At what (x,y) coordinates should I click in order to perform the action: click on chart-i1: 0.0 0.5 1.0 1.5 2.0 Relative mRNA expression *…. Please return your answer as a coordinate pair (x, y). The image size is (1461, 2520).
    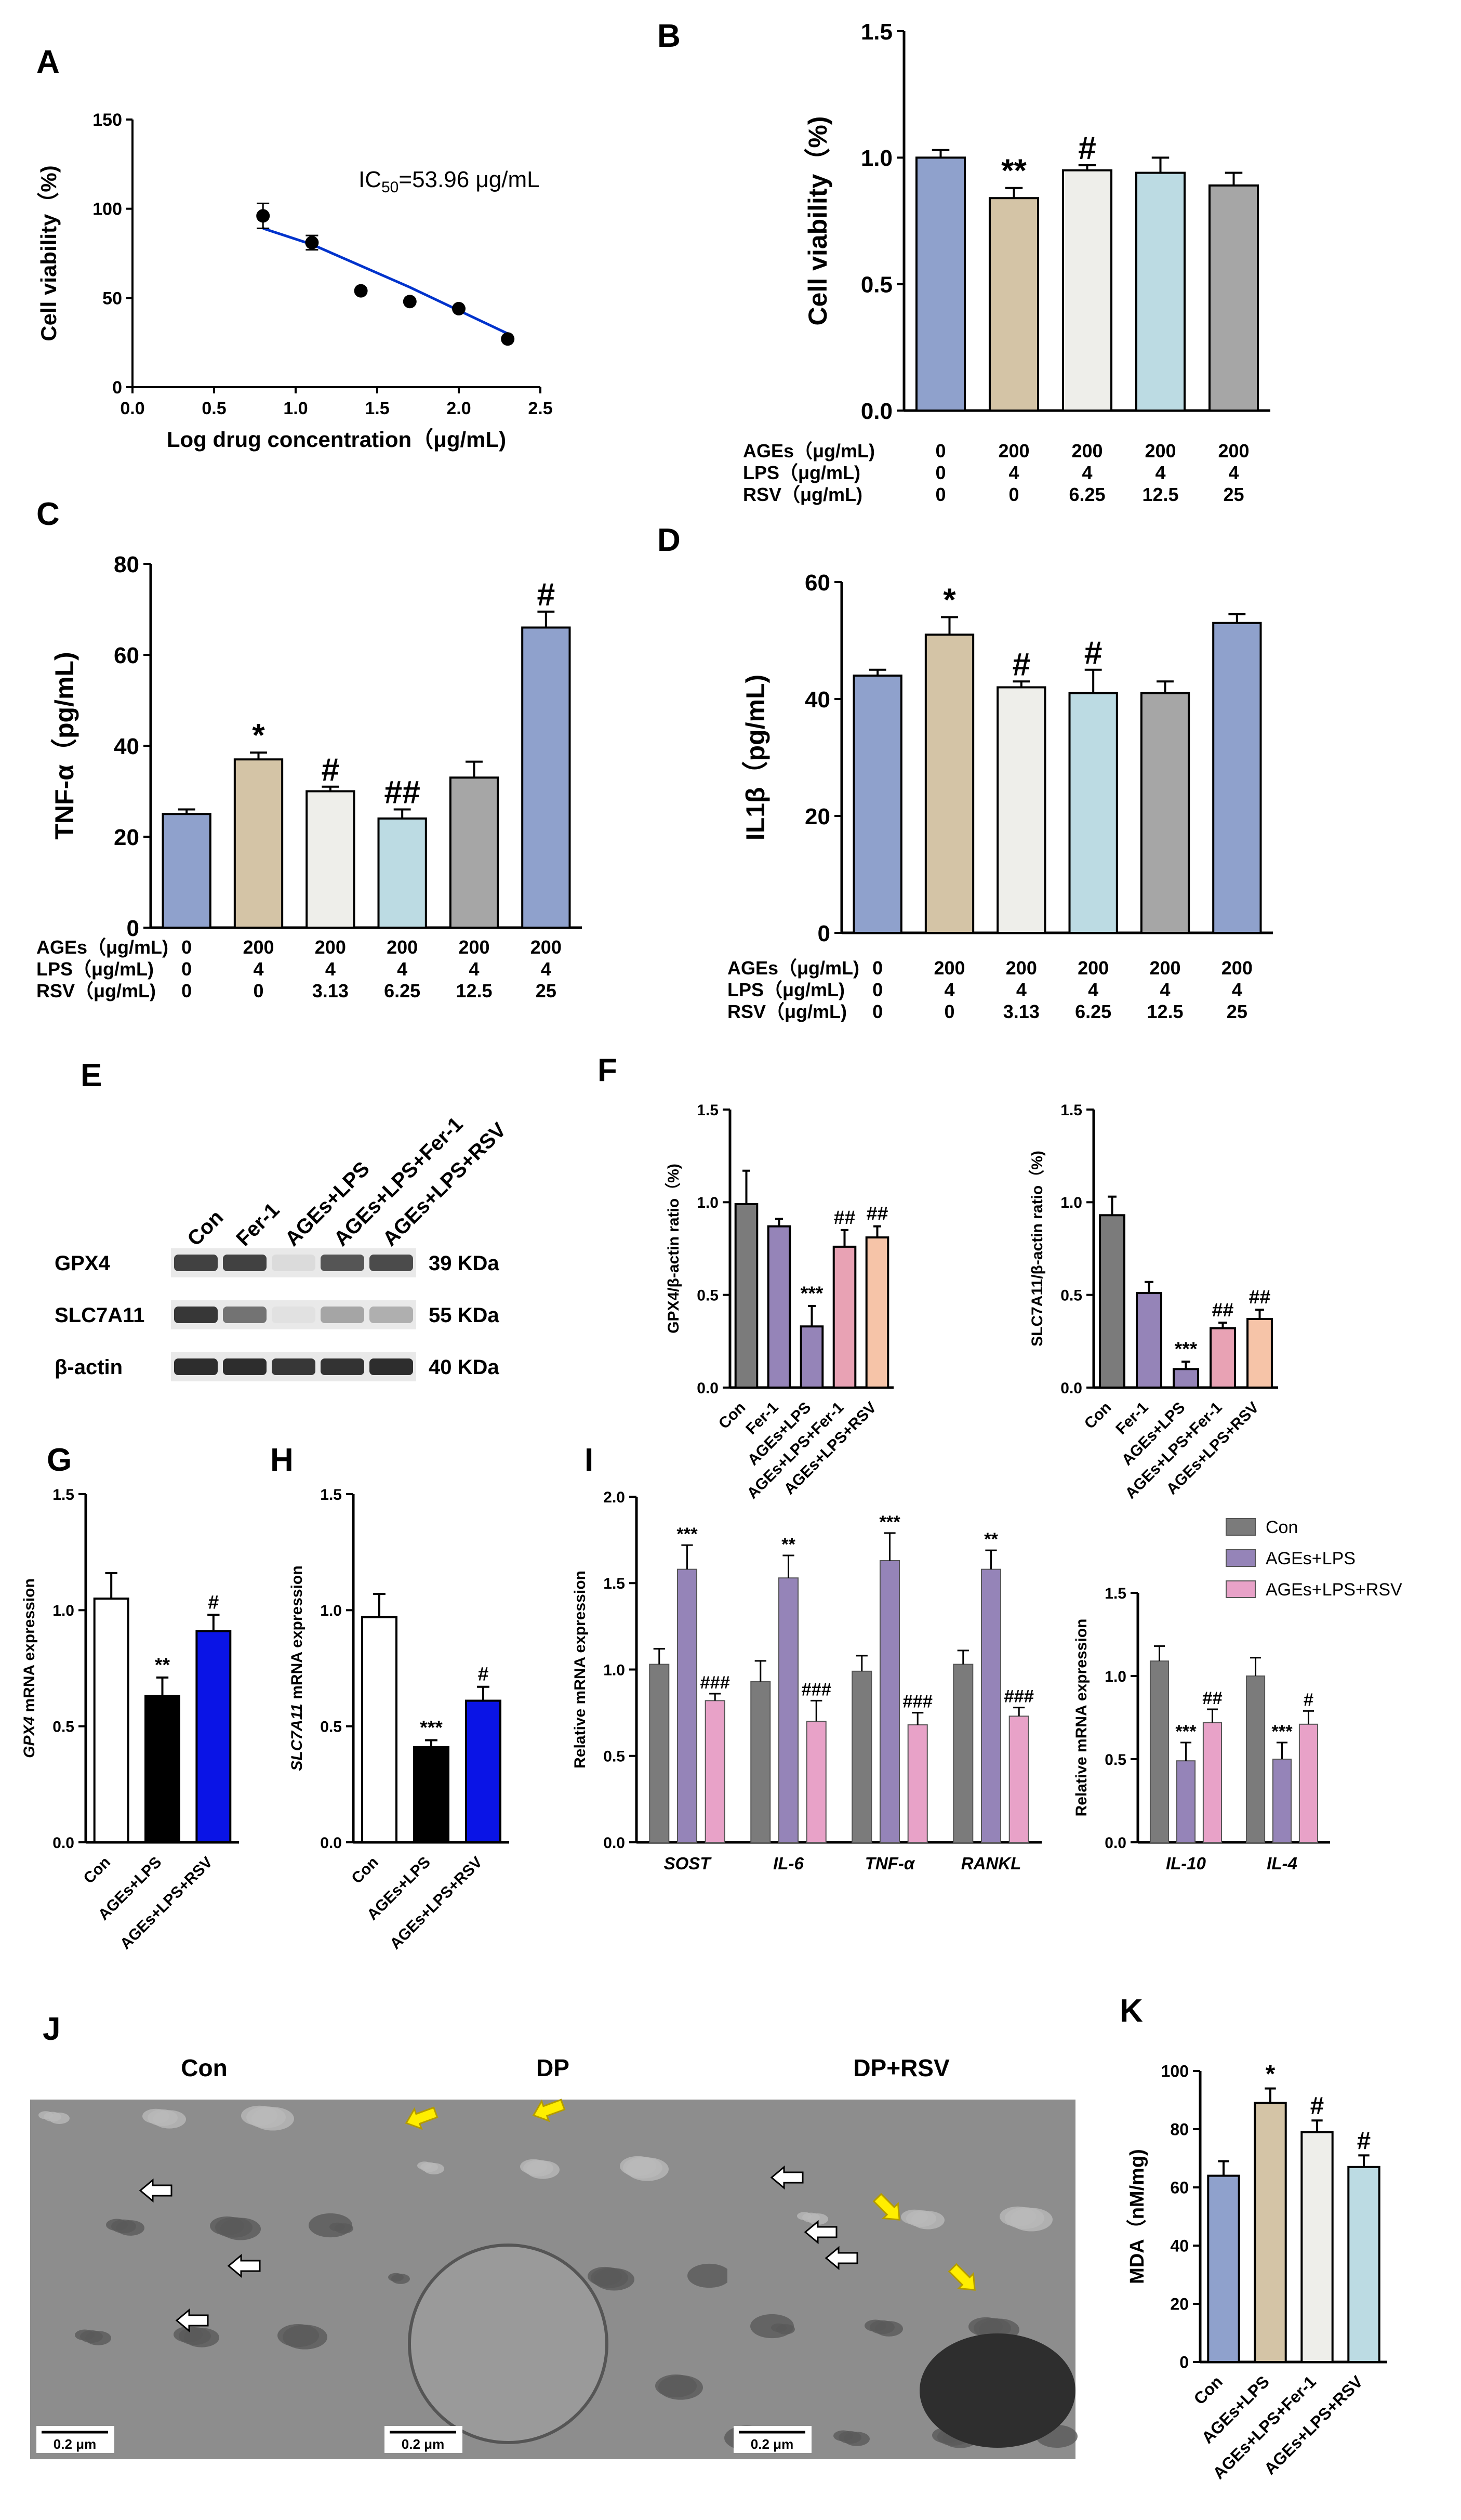
    Looking at the image, I should click on (807, 1681).